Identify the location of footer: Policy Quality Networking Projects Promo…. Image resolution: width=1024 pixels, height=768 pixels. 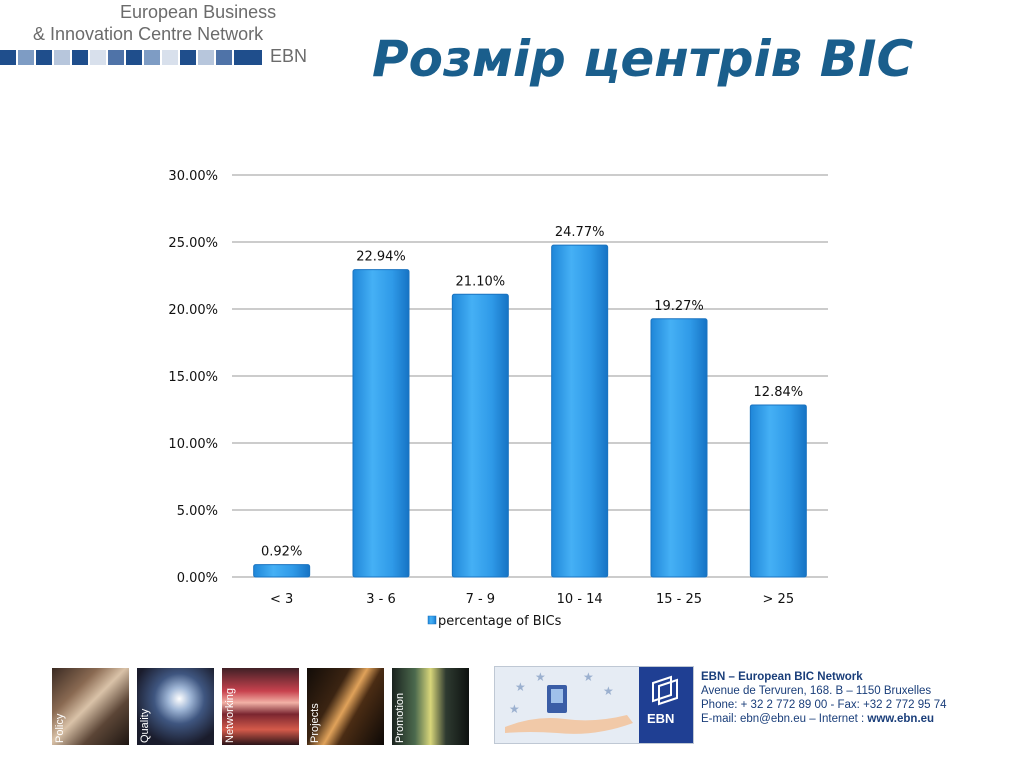
(512, 714).